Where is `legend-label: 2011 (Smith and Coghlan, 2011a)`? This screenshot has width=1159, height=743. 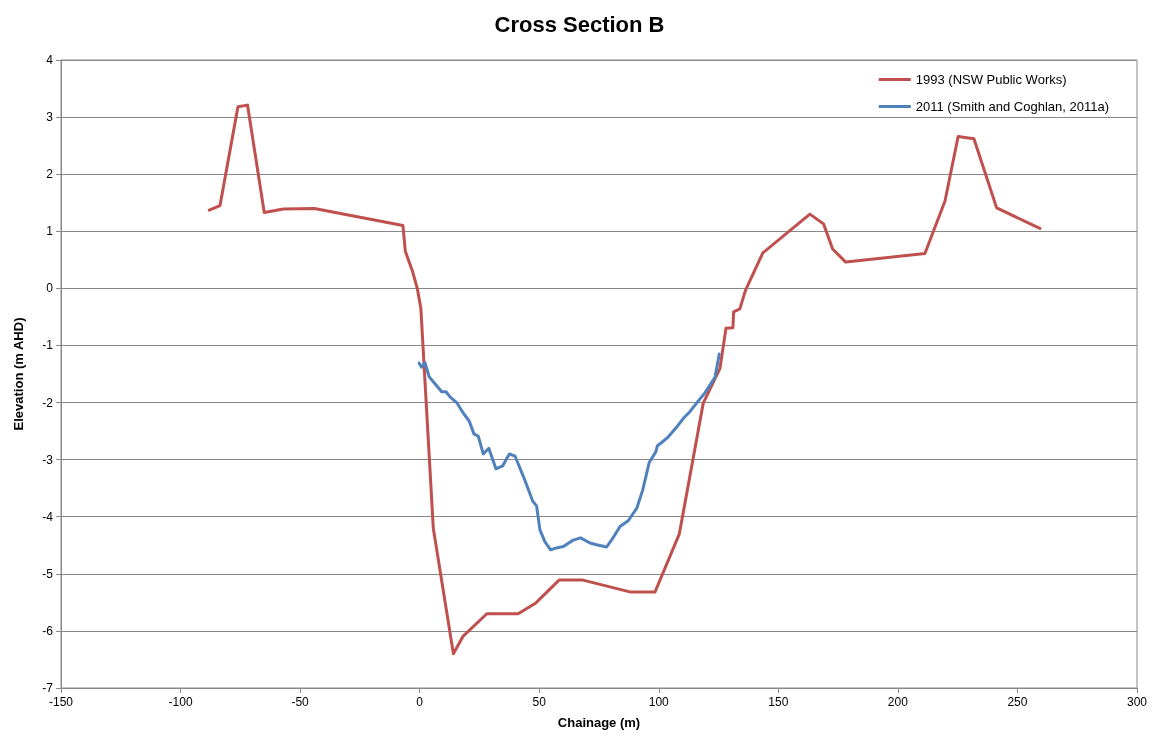
legend-label: 2011 (Smith and Coghlan, 2011a) is located at coordinates (1012, 106).